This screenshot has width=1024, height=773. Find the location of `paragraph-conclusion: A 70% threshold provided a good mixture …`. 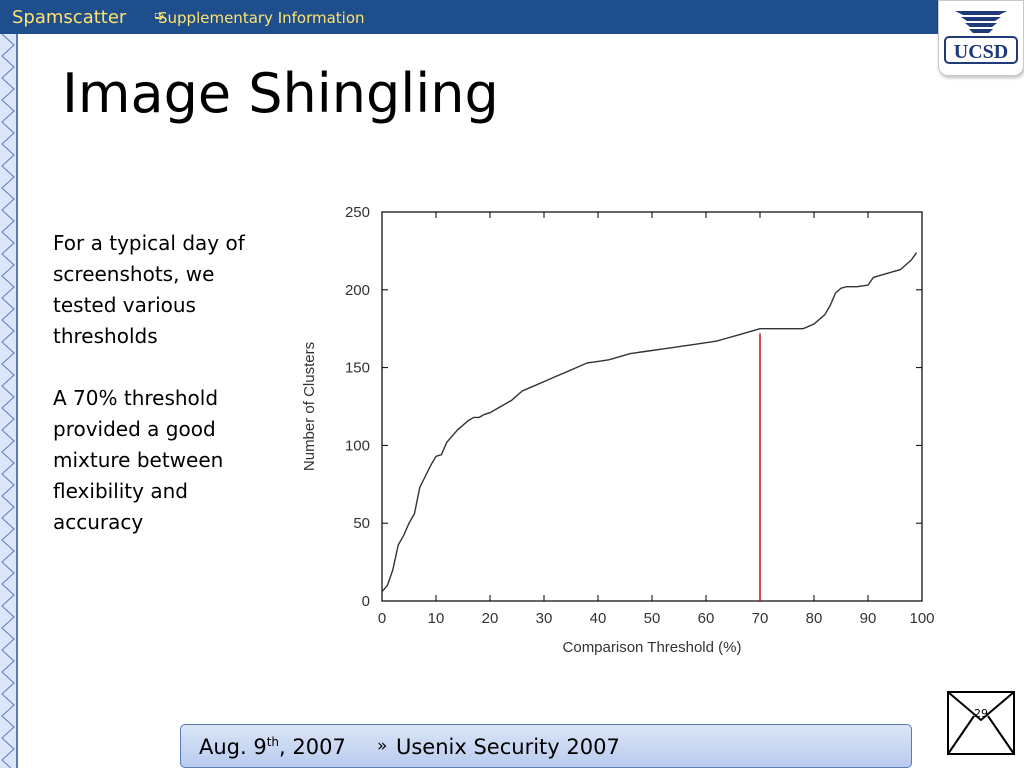

paragraph-conclusion: A 70% threshold provided a good mixture … is located at coordinates (138, 460).